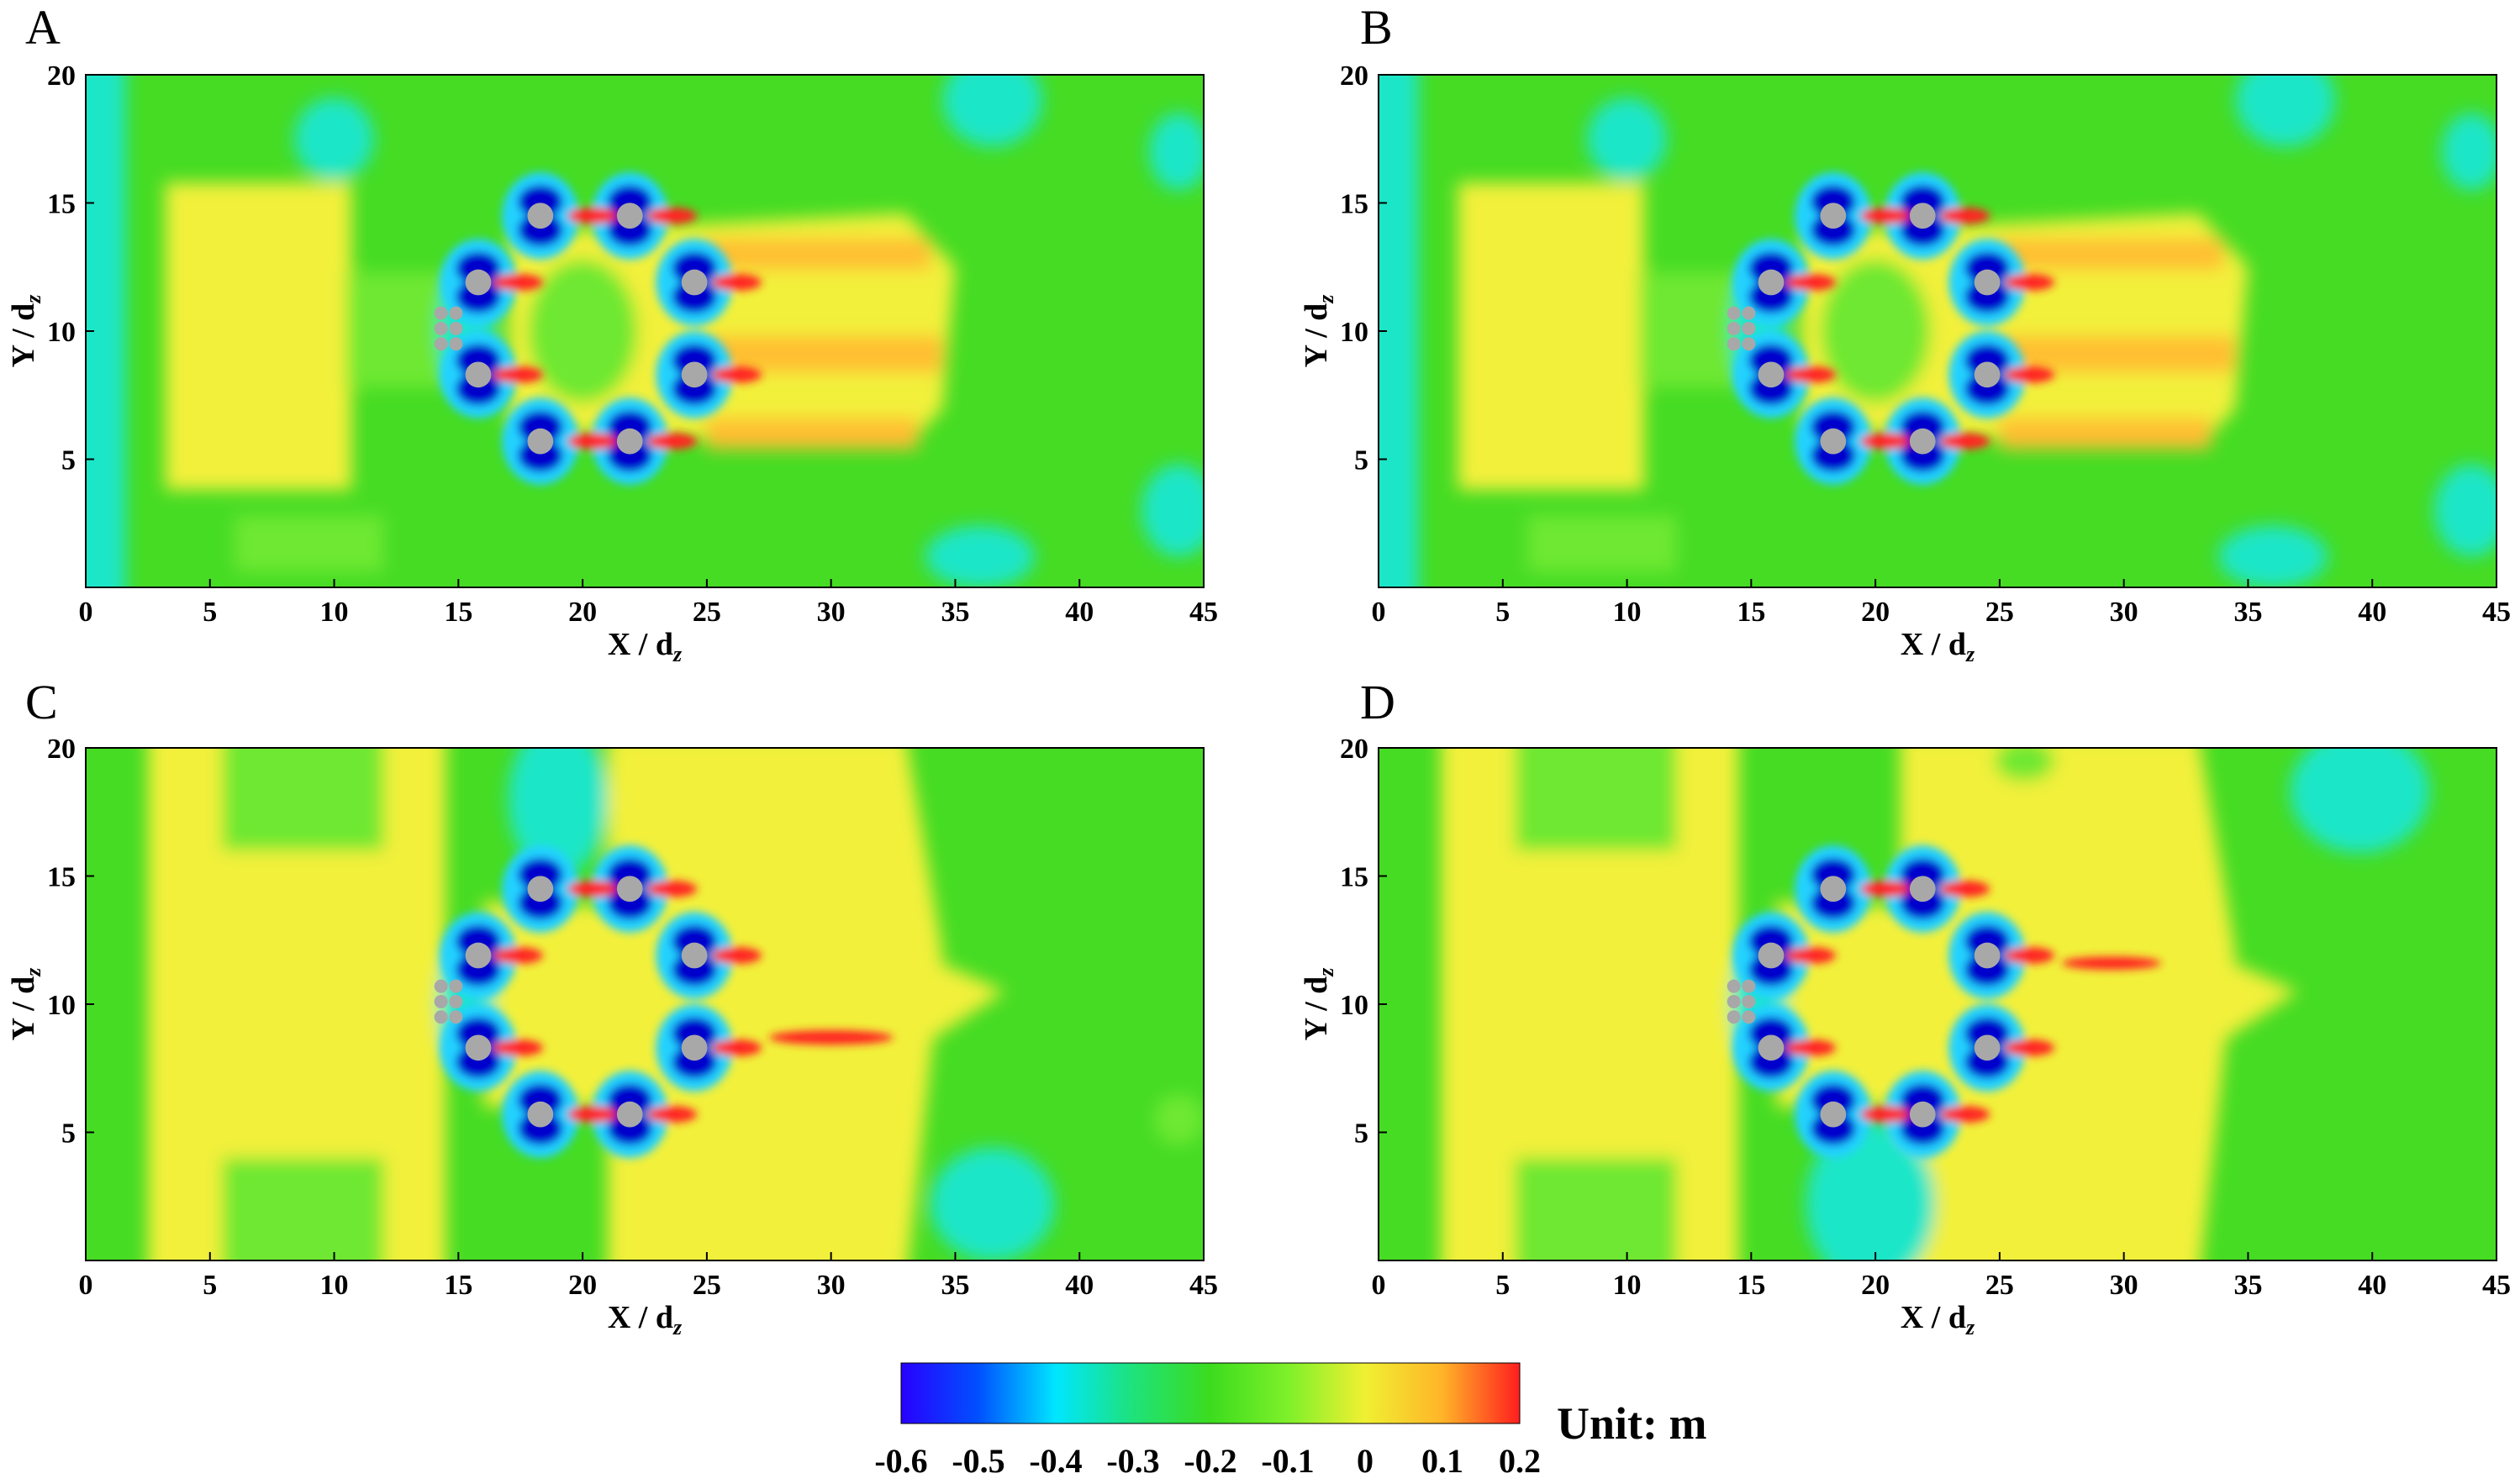 This screenshot has height=1484, width=2515. Describe the element at coordinates (1055, 1461) in the screenshot. I see `colorbar-tick-label: -0.4` at that location.